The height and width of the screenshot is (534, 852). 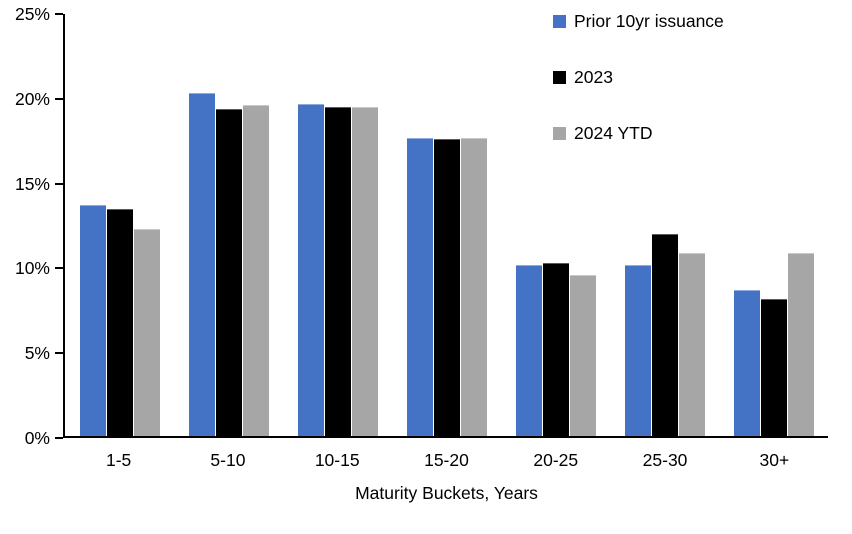 I want to click on x-axis-title: Maturity Buckets, Years, so click(x=446, y=493).